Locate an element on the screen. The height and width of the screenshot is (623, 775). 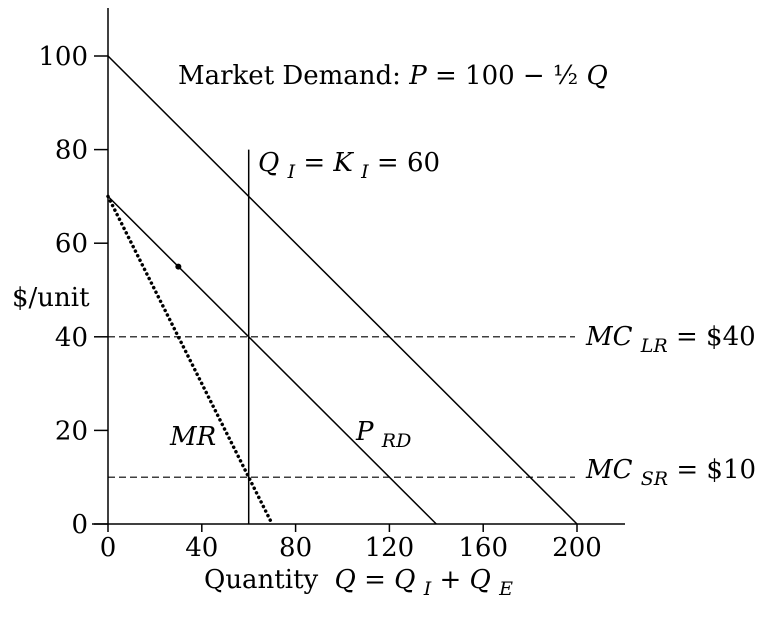
y-tick-label: 0 is located at coordinates (79, 525).